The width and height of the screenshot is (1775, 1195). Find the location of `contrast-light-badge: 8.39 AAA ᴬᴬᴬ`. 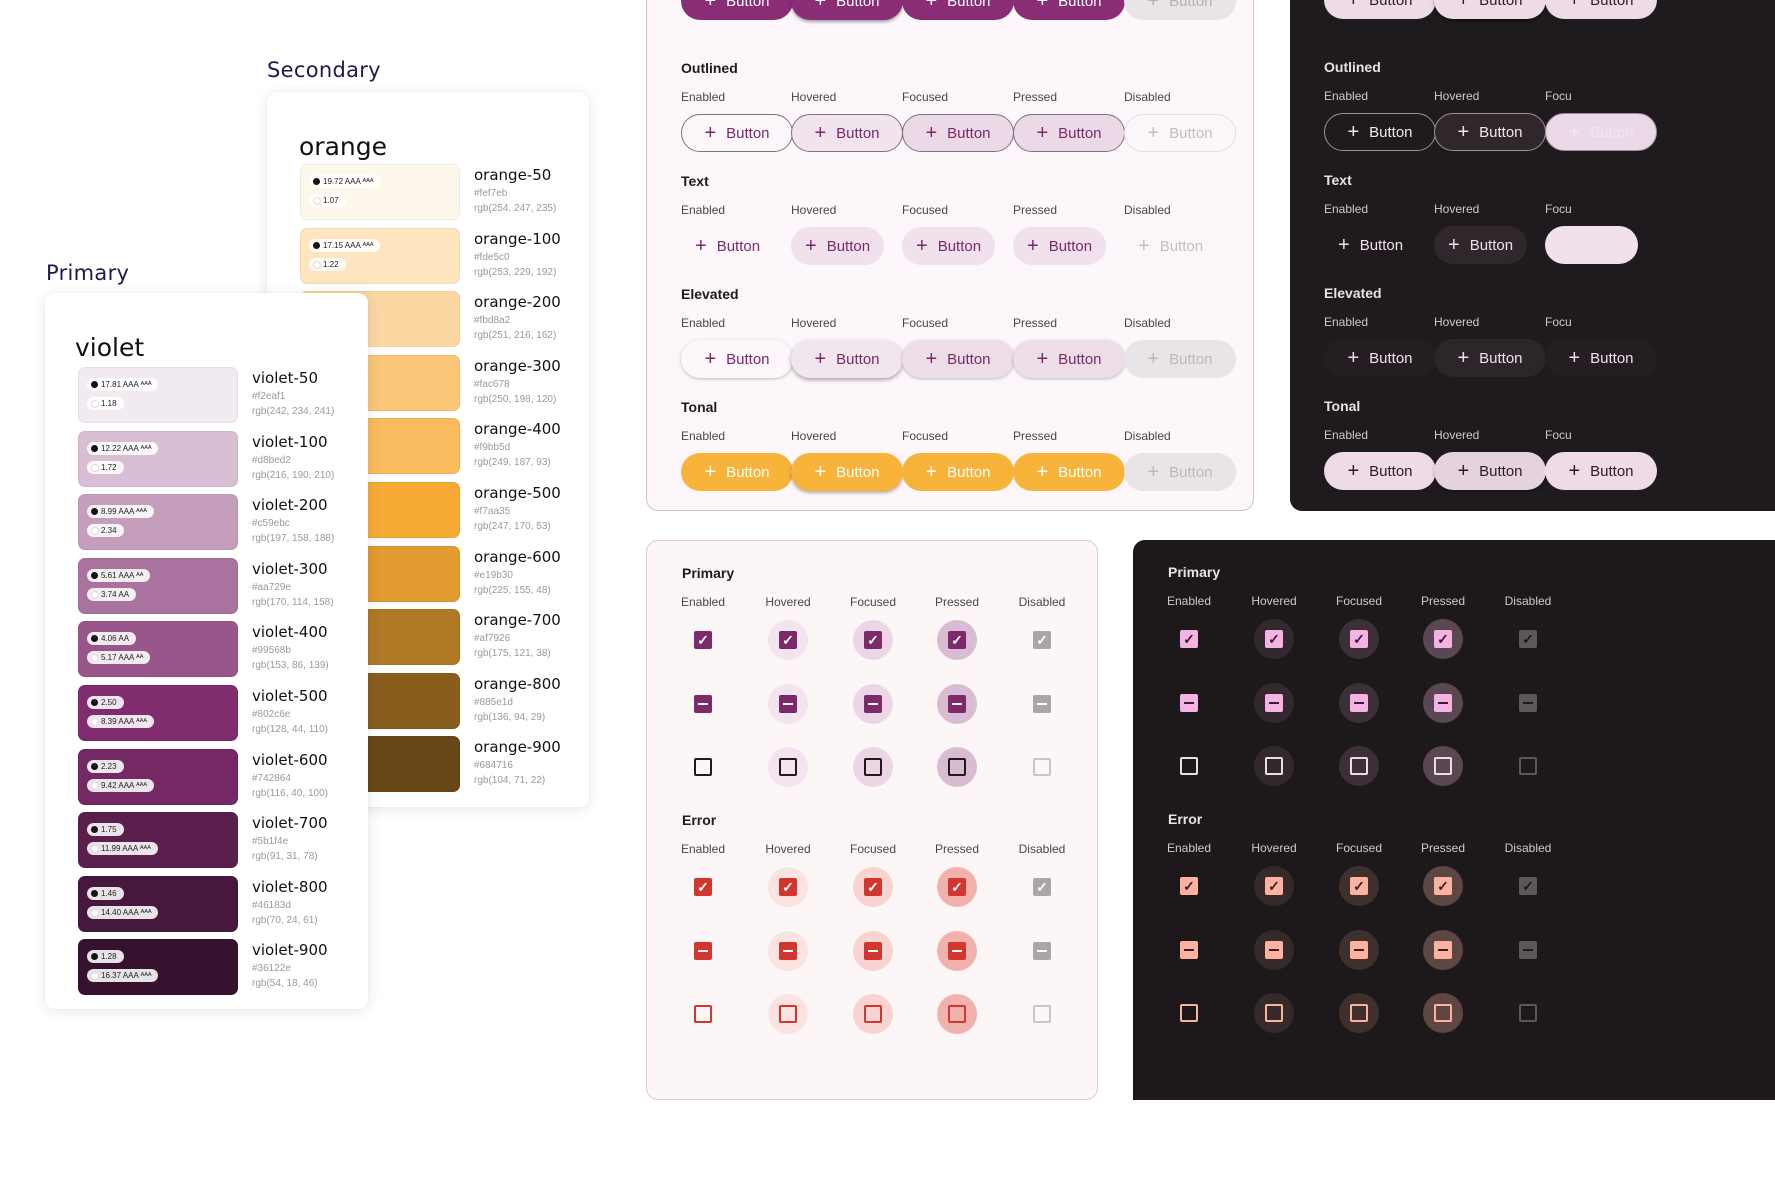

contrast-light-badge: 8.39 AAA ᴬᴬᴬ is located at coordinates (121, 721).